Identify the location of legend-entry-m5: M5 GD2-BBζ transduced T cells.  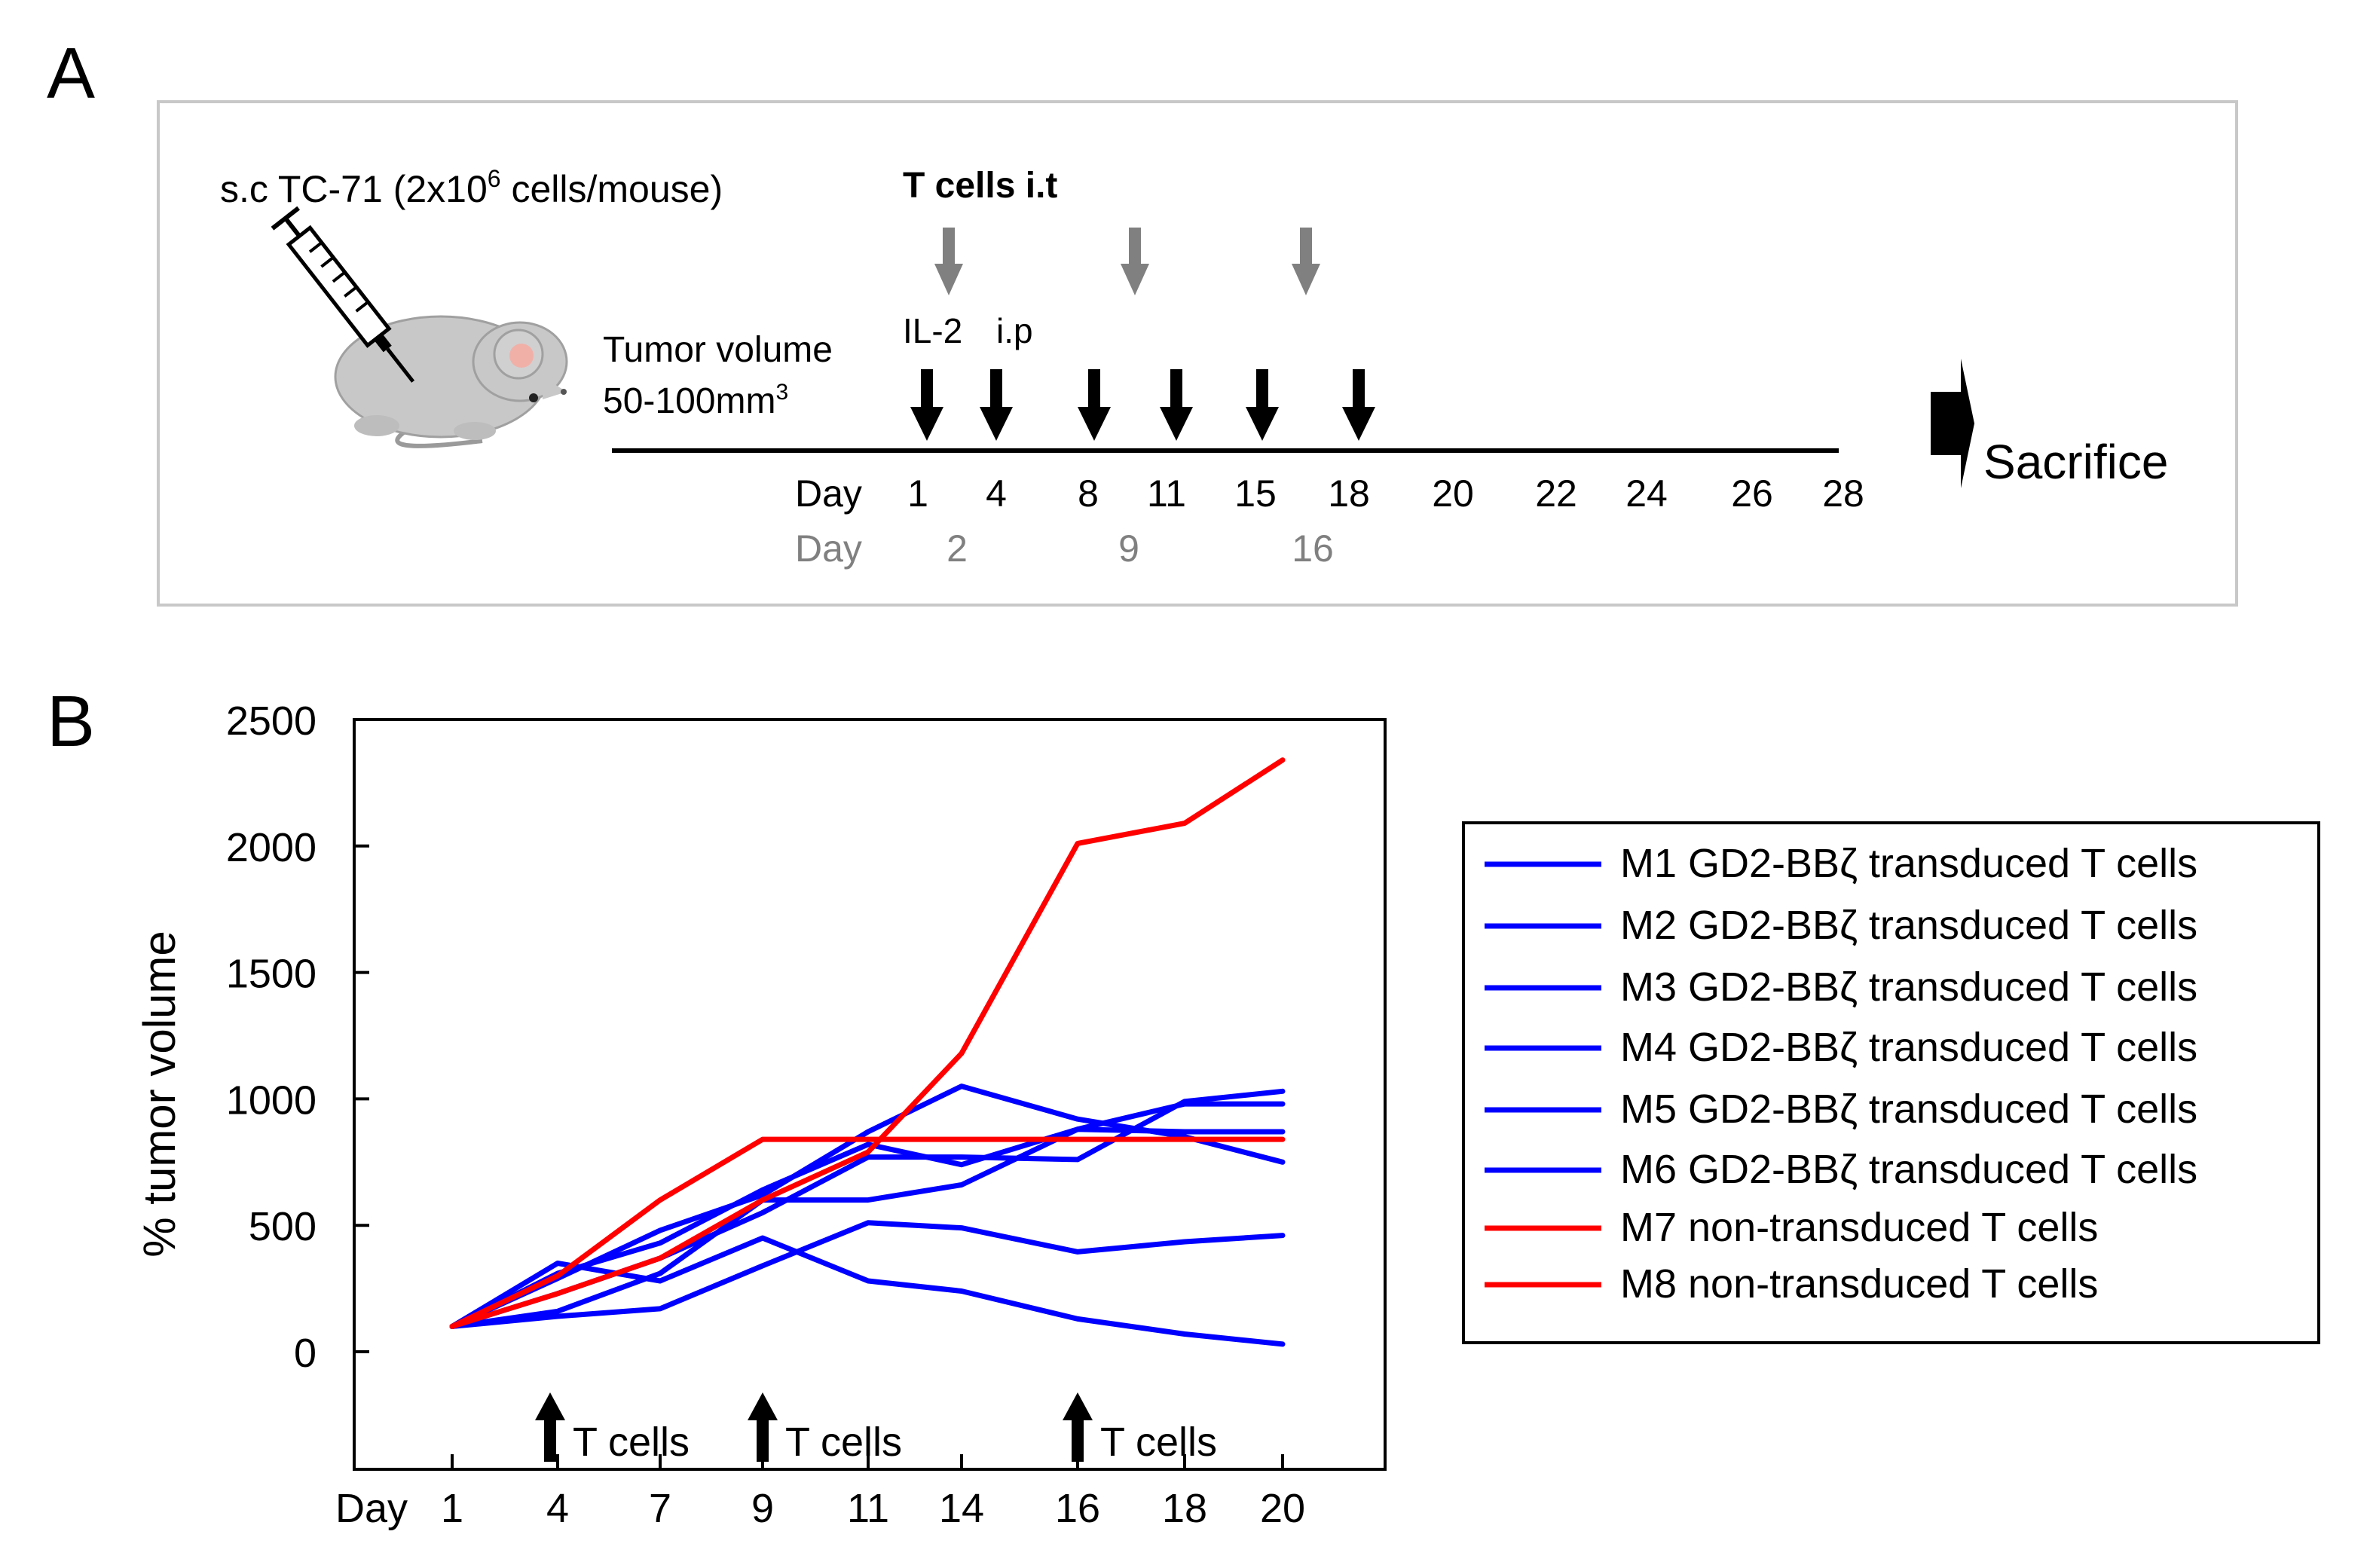
(1841, 1109).